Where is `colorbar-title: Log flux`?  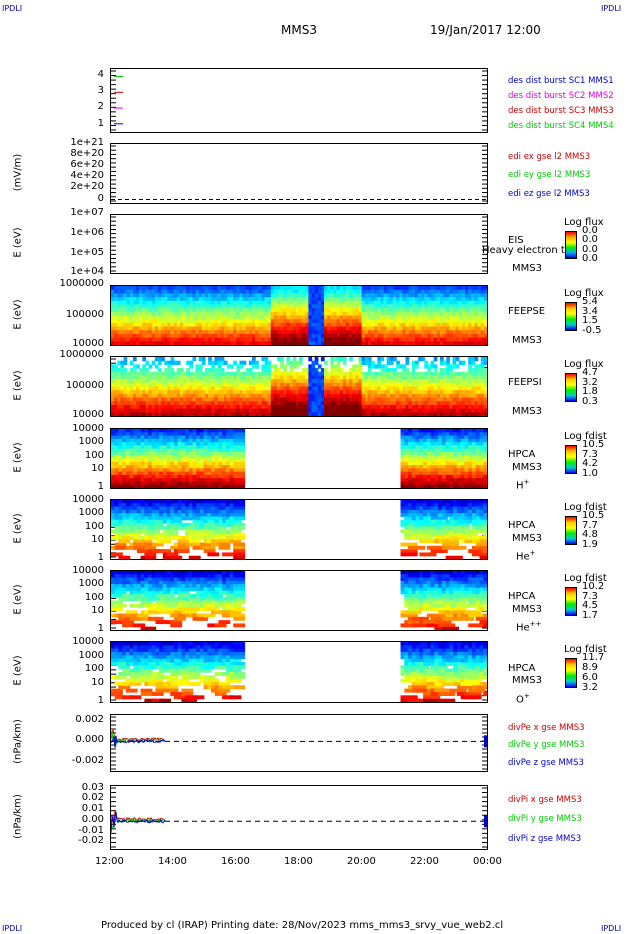 colorbar-title: Log flux is located at coordinates (584, 222).